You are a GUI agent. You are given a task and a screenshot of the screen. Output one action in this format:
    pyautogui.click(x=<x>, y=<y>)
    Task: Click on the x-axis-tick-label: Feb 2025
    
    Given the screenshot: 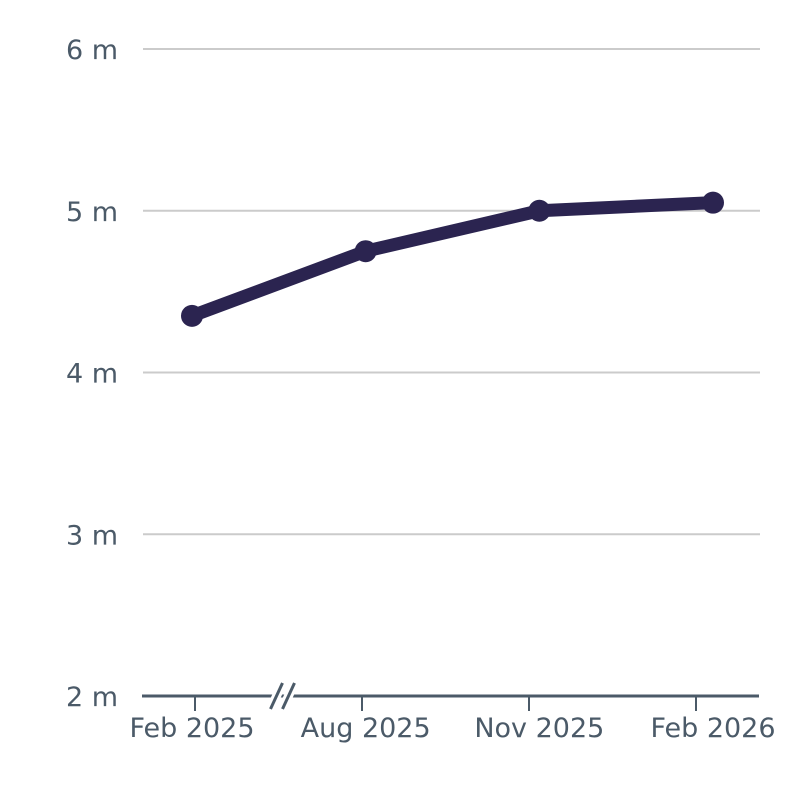 What is the action you would take?
    pyautogui.click(x=191, y=728)
    